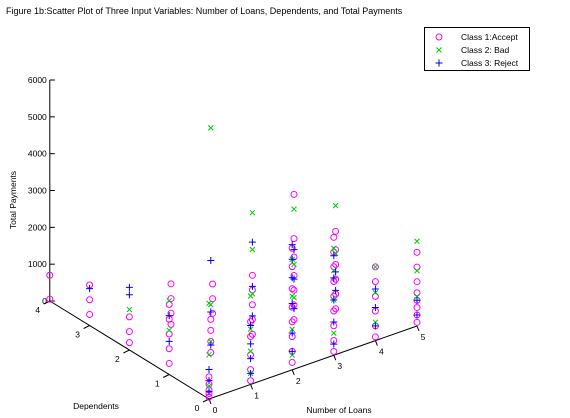 The image size is (570, 418). What do you see at coordinates (157, 384) in the screenshot?
I see `y-tick-label: 1` at bounding box center [157, 384].